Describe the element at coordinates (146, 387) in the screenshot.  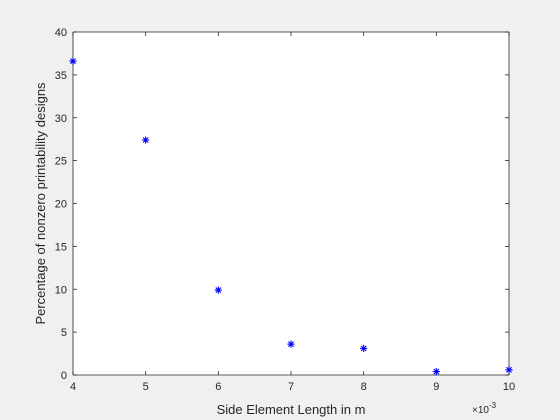
I see `x-tick-label: 5` at that location.